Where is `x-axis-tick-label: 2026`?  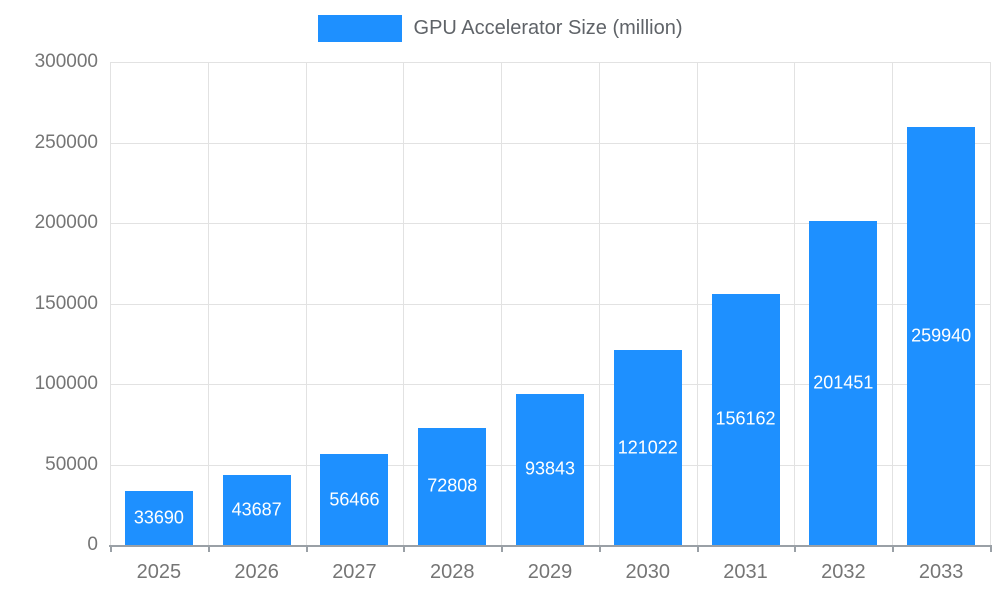
x-axis-tick-label: 2026 is located at coordinates (256, 572).